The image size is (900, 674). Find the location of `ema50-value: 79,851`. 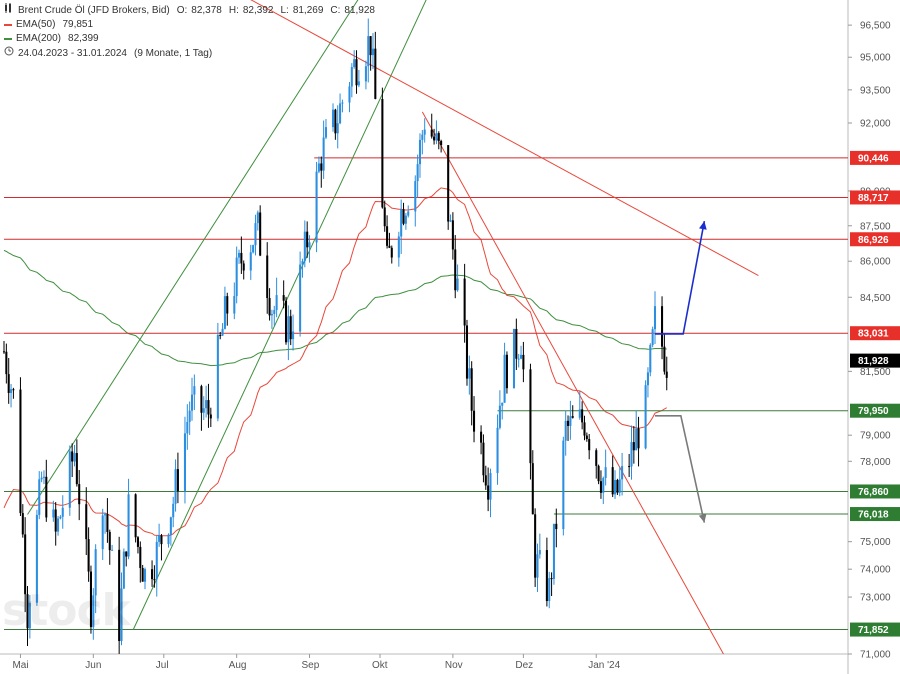

ema50-value: 79,851 is located at coordinates (78, 24).